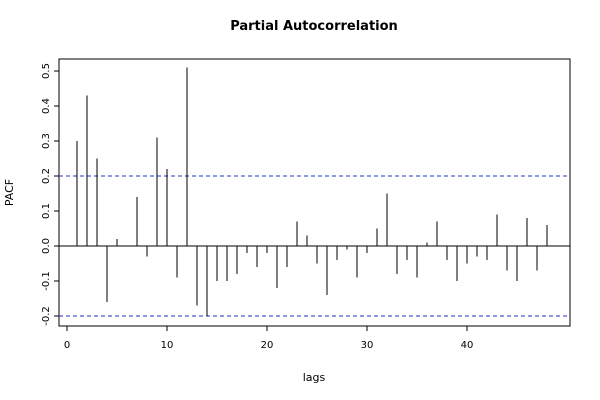  Describe the element at coordinates (314, 26) in the screenshot. I see `chart-title: Partial Autocorrelation` at that location.